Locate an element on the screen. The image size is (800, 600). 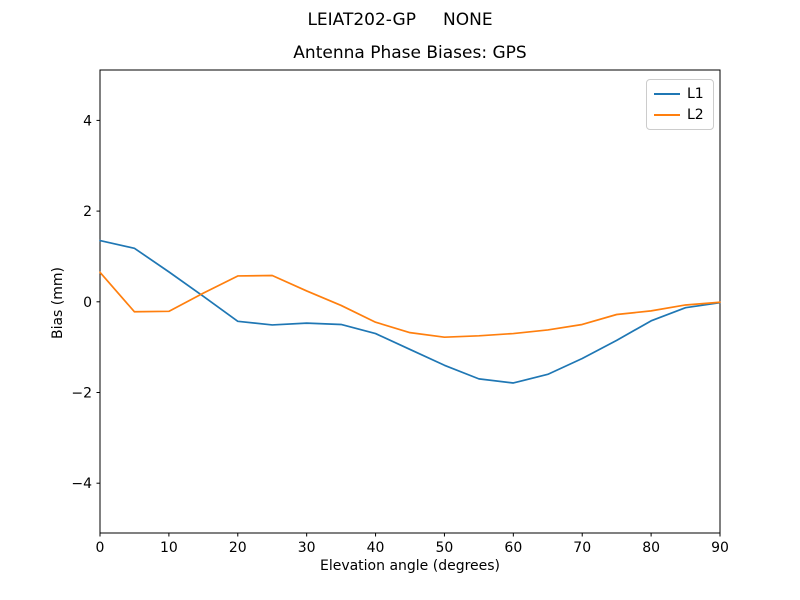
y-axis-label: Bias (mm) is located at coordinates (58, 303).